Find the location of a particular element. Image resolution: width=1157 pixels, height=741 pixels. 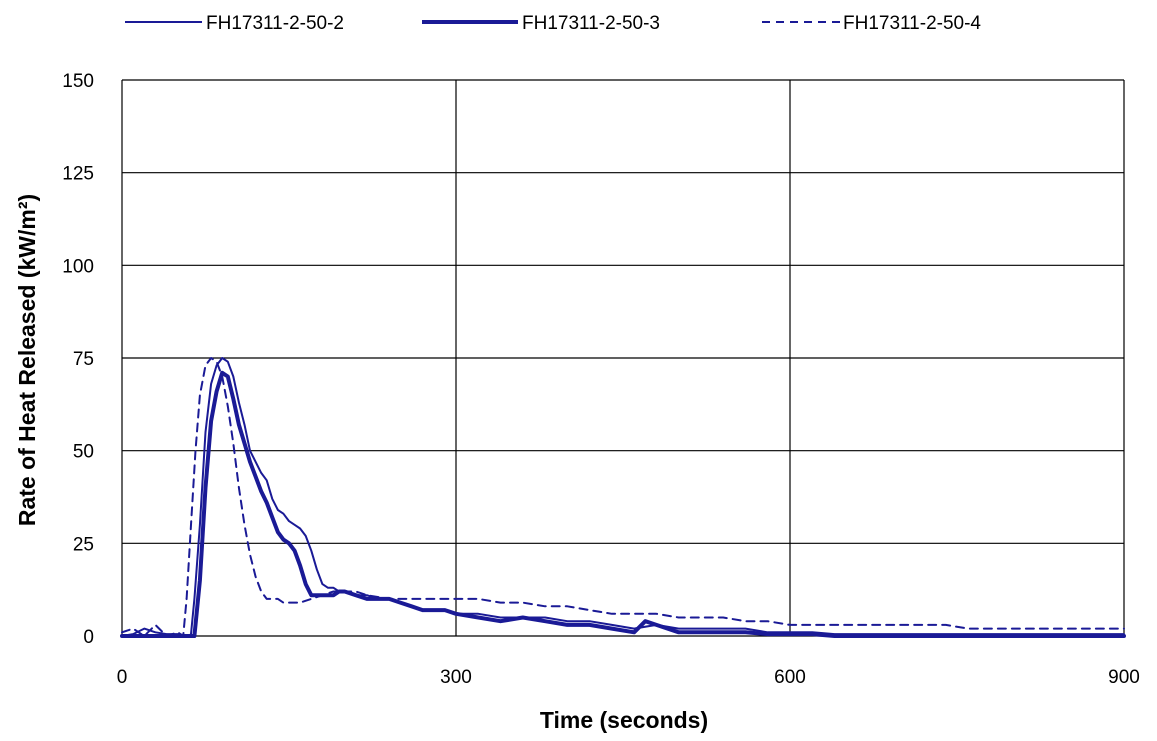

y-tick-label-3: 75 is located at coordinates (83, 359).